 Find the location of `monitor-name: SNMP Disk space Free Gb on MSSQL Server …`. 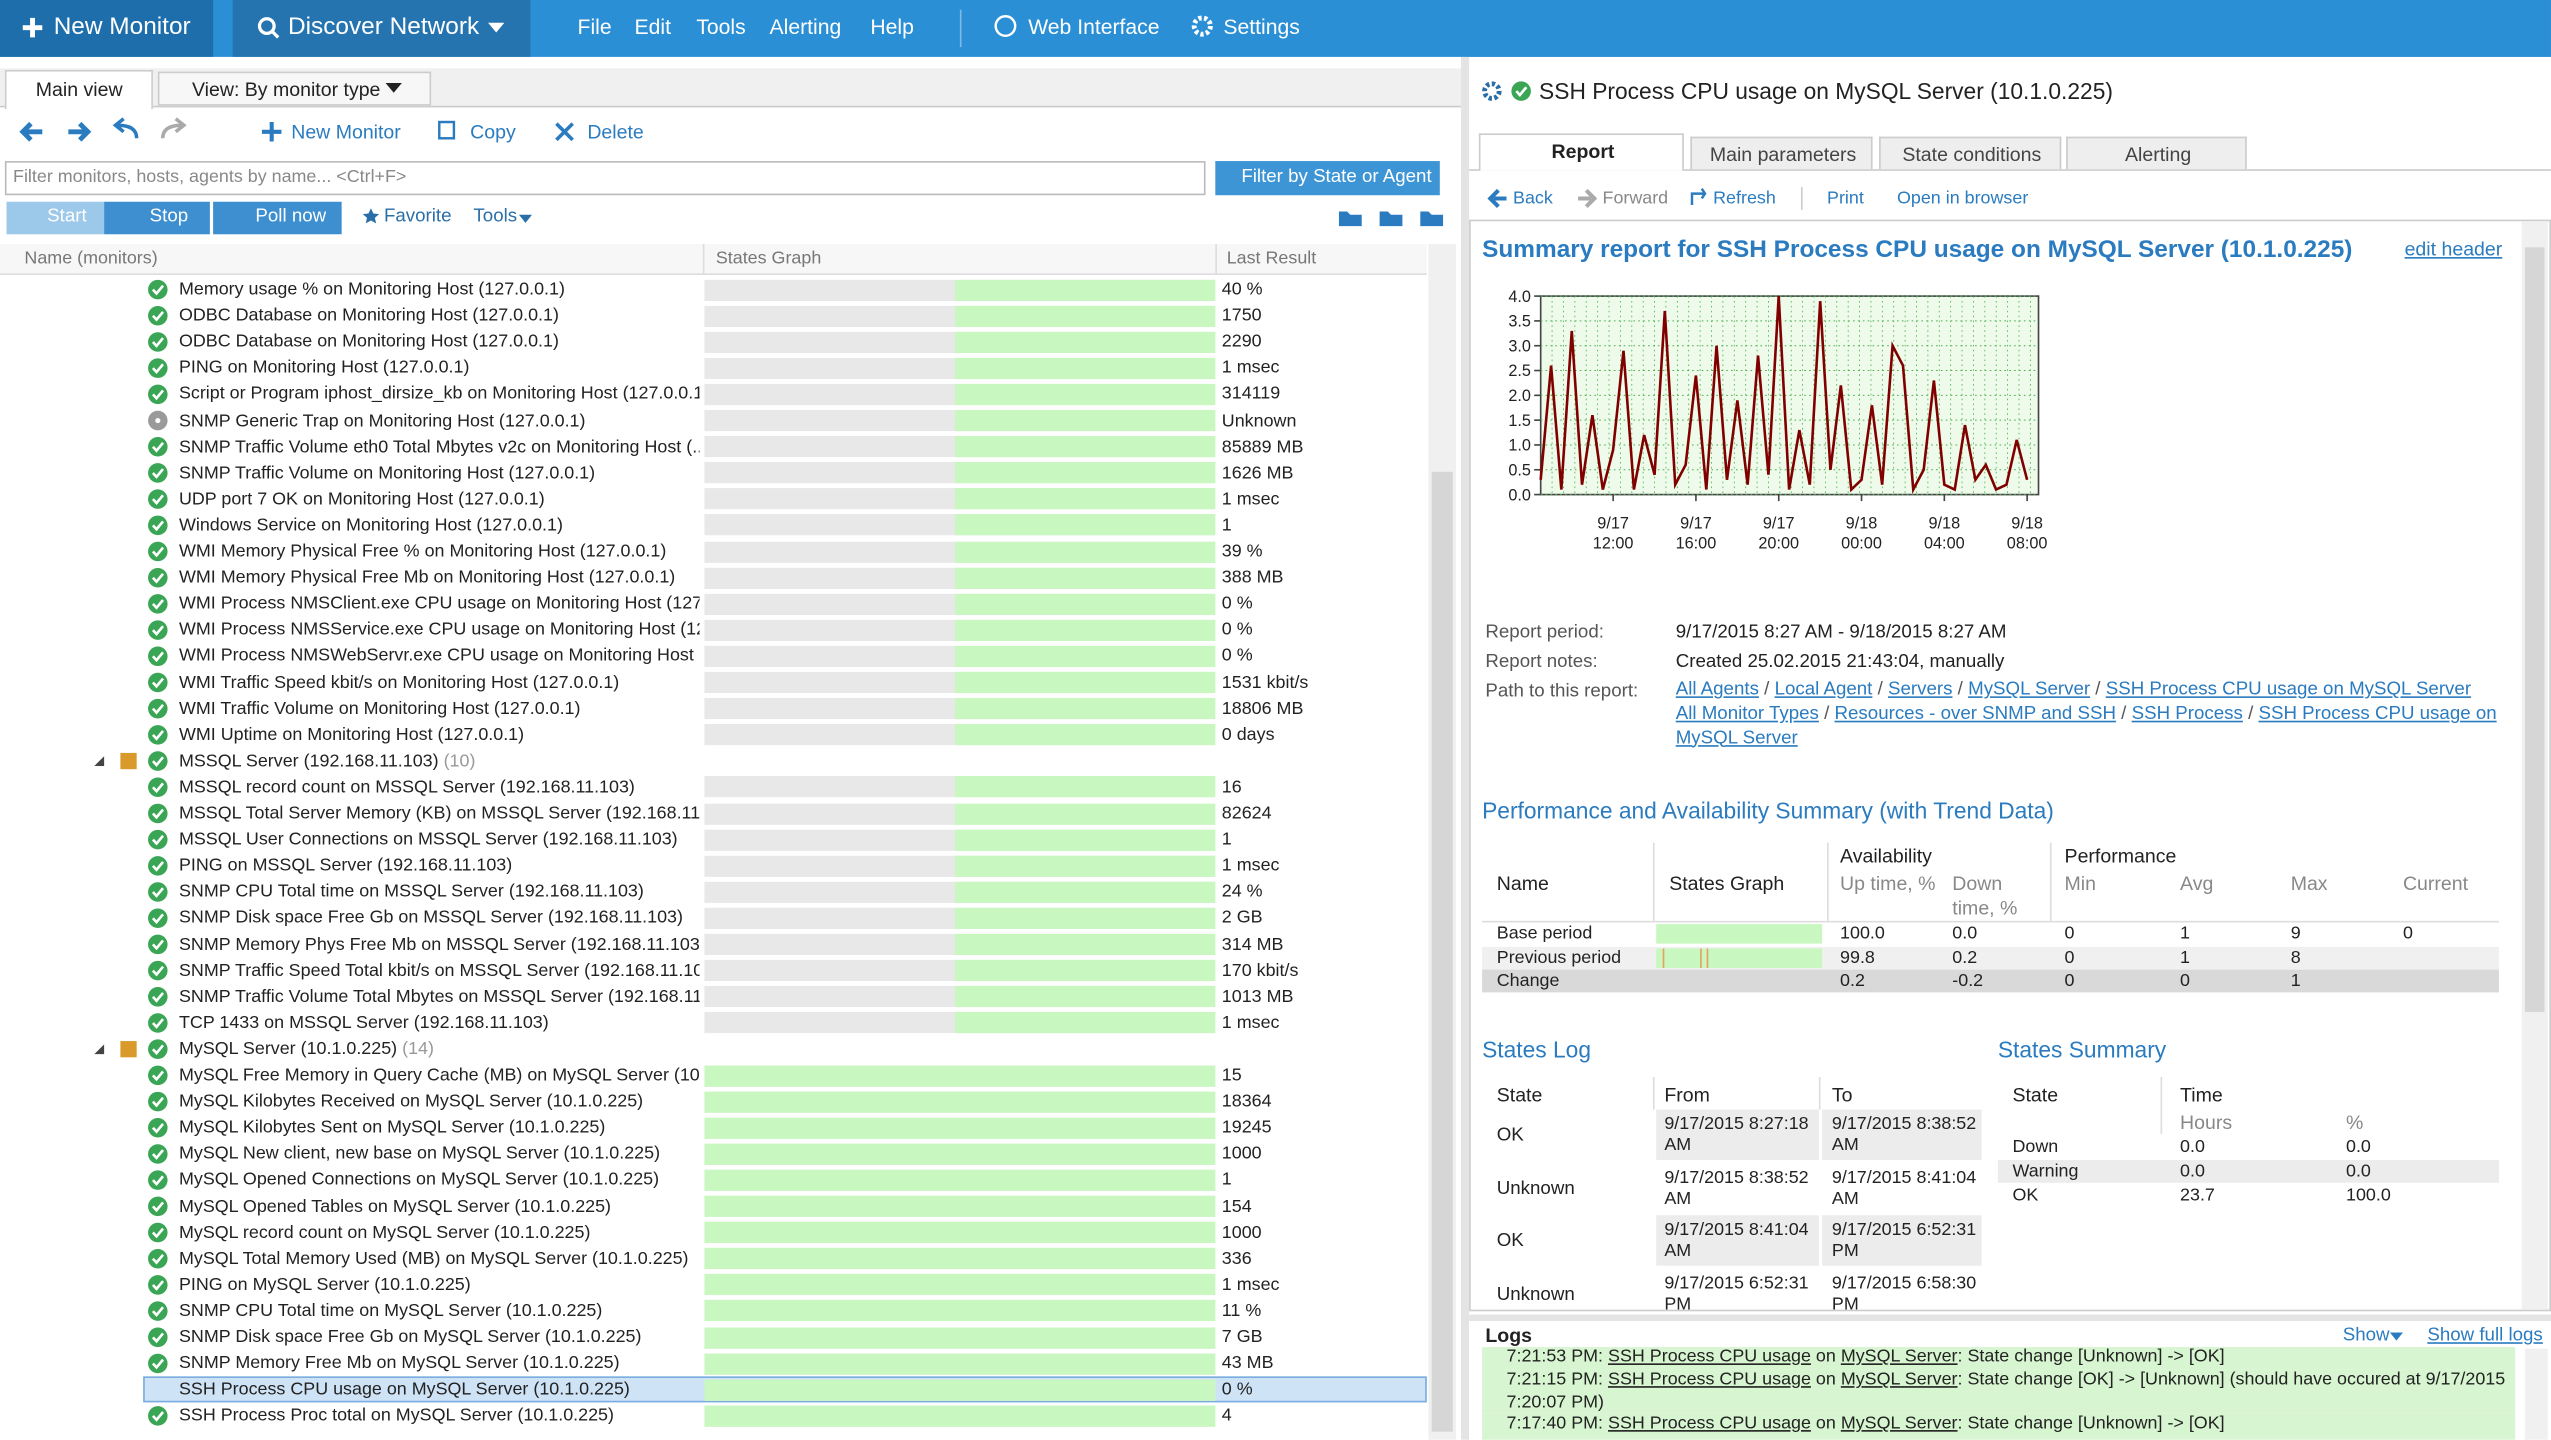

monitor-name: SNMP Disk space Free Gb on MSSQL Server … is located at coordinates (431, 918).